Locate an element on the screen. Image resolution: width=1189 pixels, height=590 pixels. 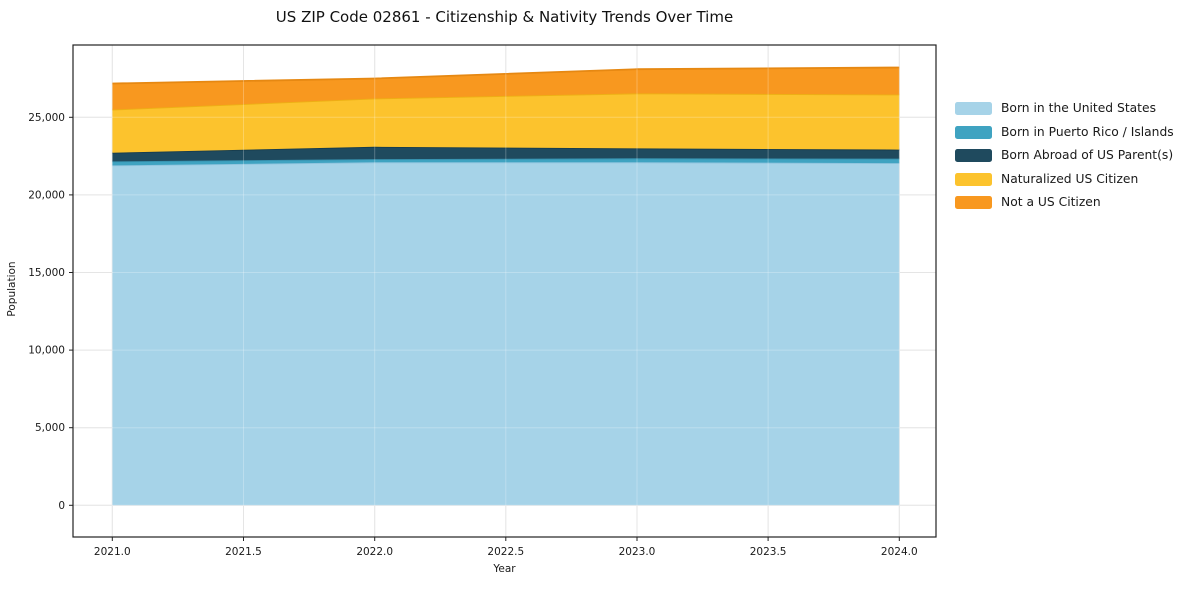
y-tick-label: 0 is located at coordinates (61, 506).